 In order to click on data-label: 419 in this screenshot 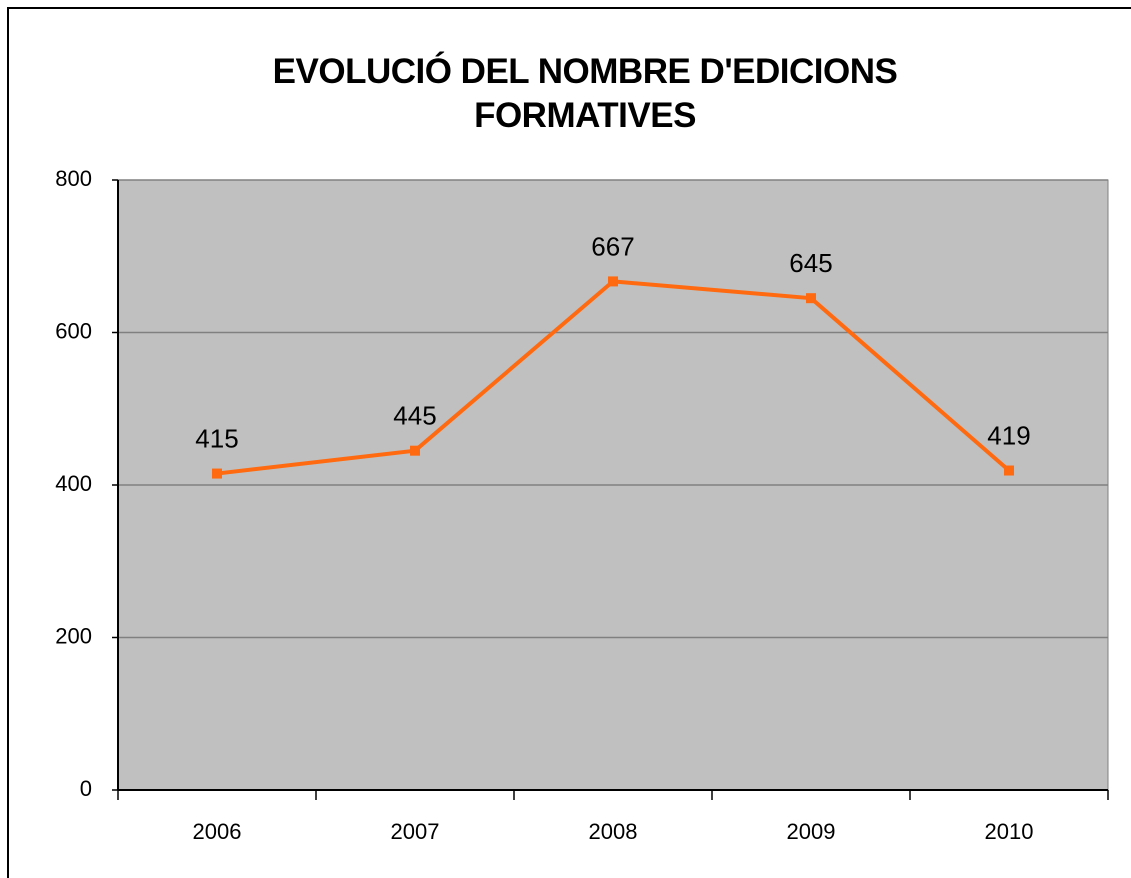, I will do `click(1008, 435)`.